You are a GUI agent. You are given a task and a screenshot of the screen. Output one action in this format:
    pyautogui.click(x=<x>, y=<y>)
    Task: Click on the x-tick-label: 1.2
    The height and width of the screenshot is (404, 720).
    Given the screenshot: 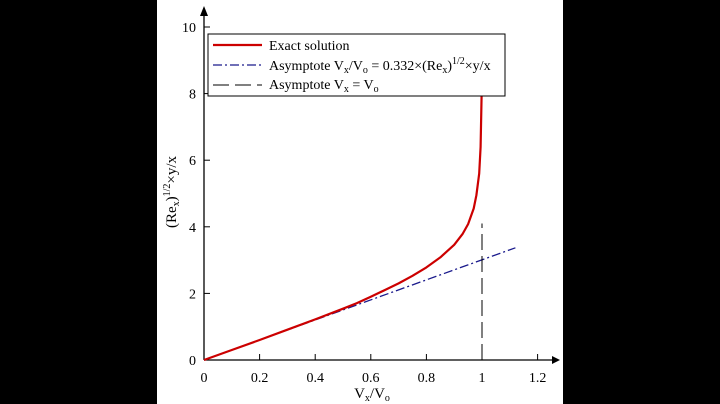 What is the action you would take?
    pyautogui.click(x=538, y=378)
    